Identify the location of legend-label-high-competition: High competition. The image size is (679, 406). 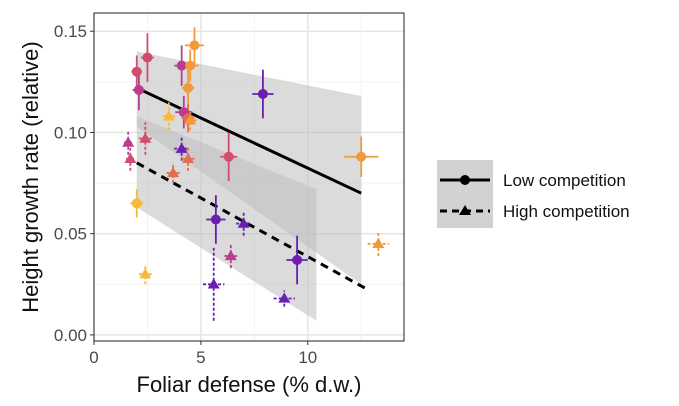
(566, 211).